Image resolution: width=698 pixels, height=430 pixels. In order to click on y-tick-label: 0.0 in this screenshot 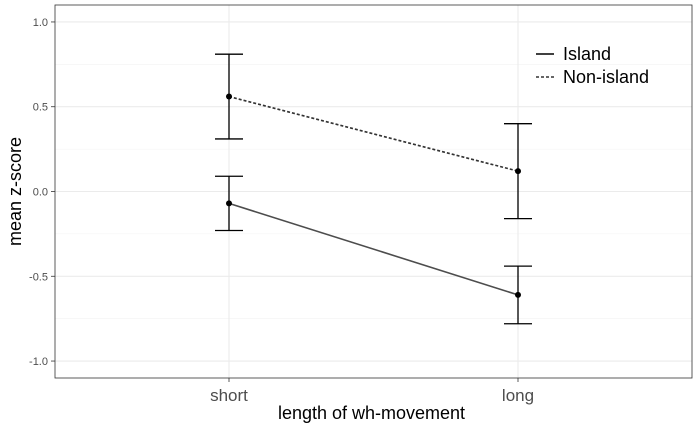, I will do `click(40, 193)`.